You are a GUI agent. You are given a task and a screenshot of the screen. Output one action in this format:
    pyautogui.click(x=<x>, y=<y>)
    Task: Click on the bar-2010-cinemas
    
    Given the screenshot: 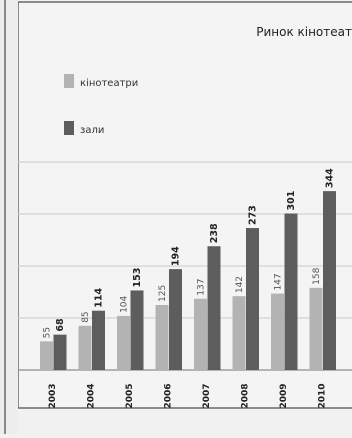 What is the action you would take?
    pyautogui.click(x=316, y=328)
    